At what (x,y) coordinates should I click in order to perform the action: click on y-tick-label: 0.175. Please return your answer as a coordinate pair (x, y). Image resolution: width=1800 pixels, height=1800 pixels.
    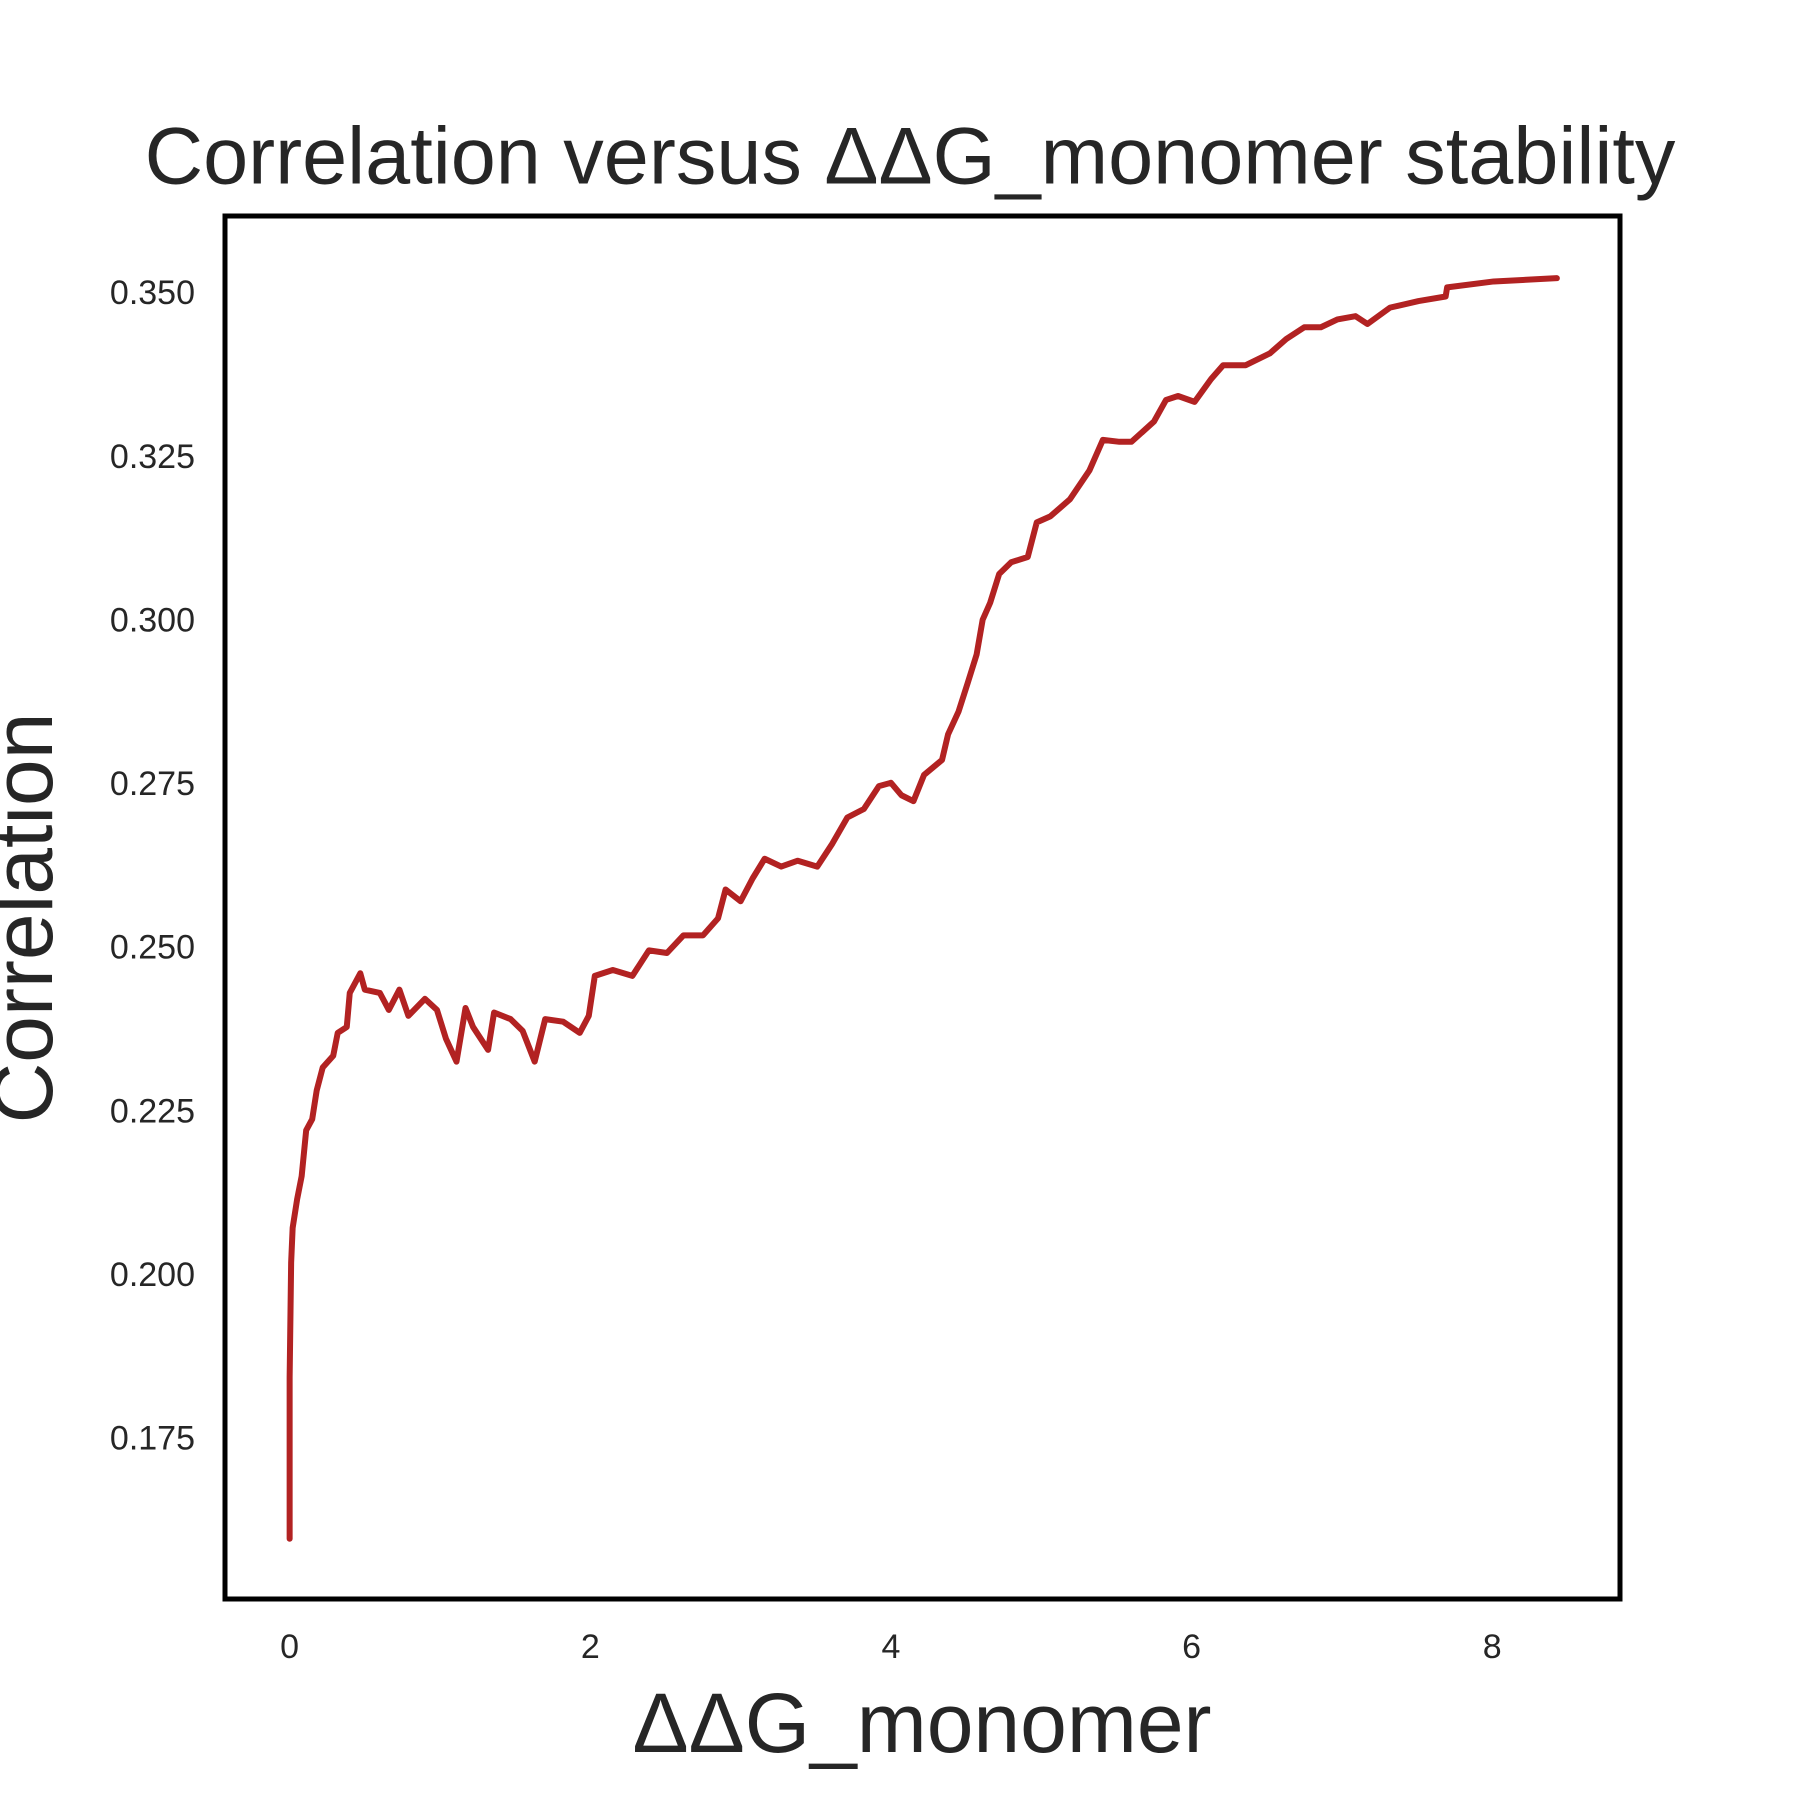
    Looking at the image, I should click on (152, 1439).